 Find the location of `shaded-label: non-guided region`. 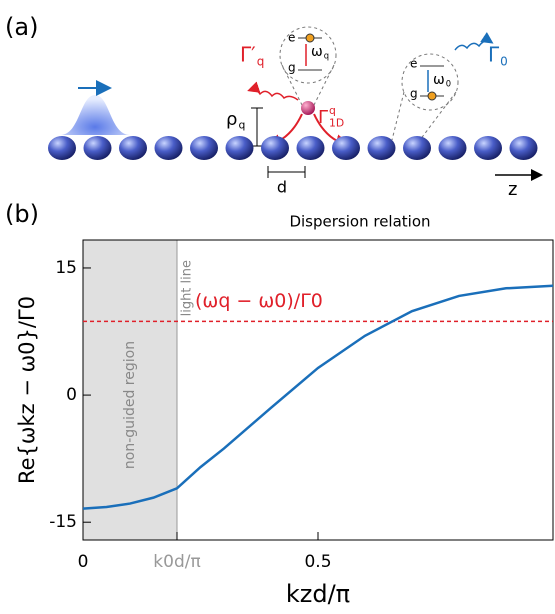

shaded-label: non-guided region is located at coordinates (130, 405).